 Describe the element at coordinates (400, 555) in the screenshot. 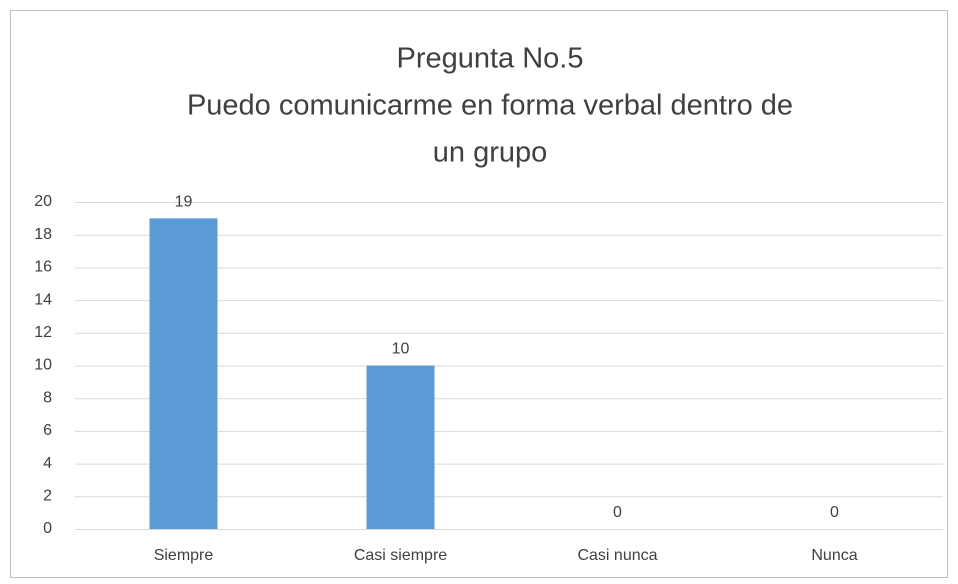

I see `x-tick-label: Casi siempre` at that location.